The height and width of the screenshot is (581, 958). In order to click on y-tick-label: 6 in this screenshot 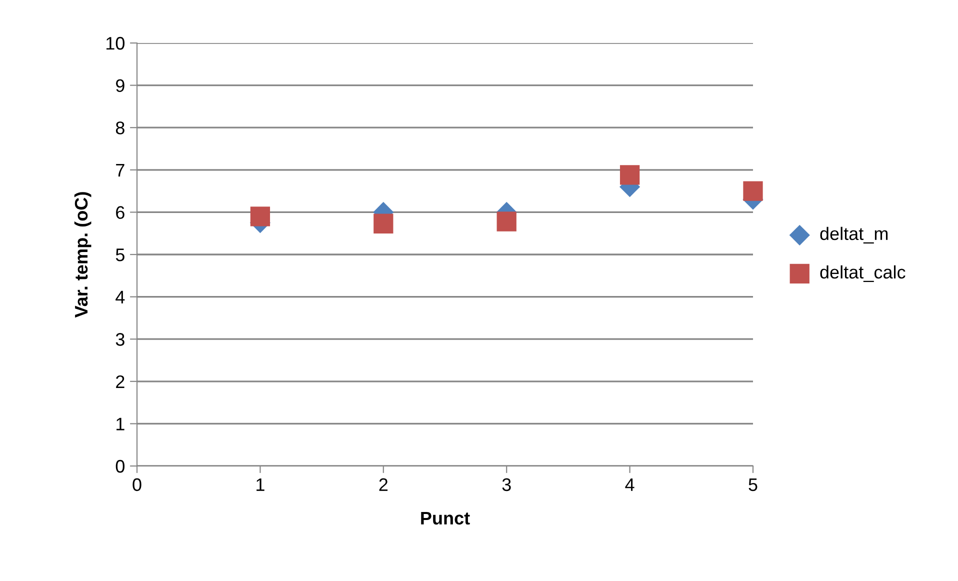, I will do `click(120, 212)`.